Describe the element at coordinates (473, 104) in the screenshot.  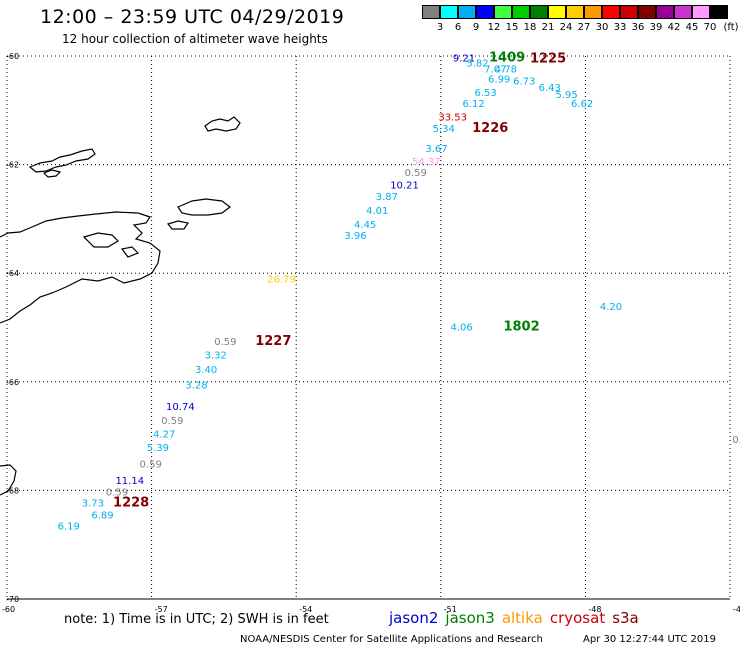
I see `wave-height-label: 6.12` at that location.